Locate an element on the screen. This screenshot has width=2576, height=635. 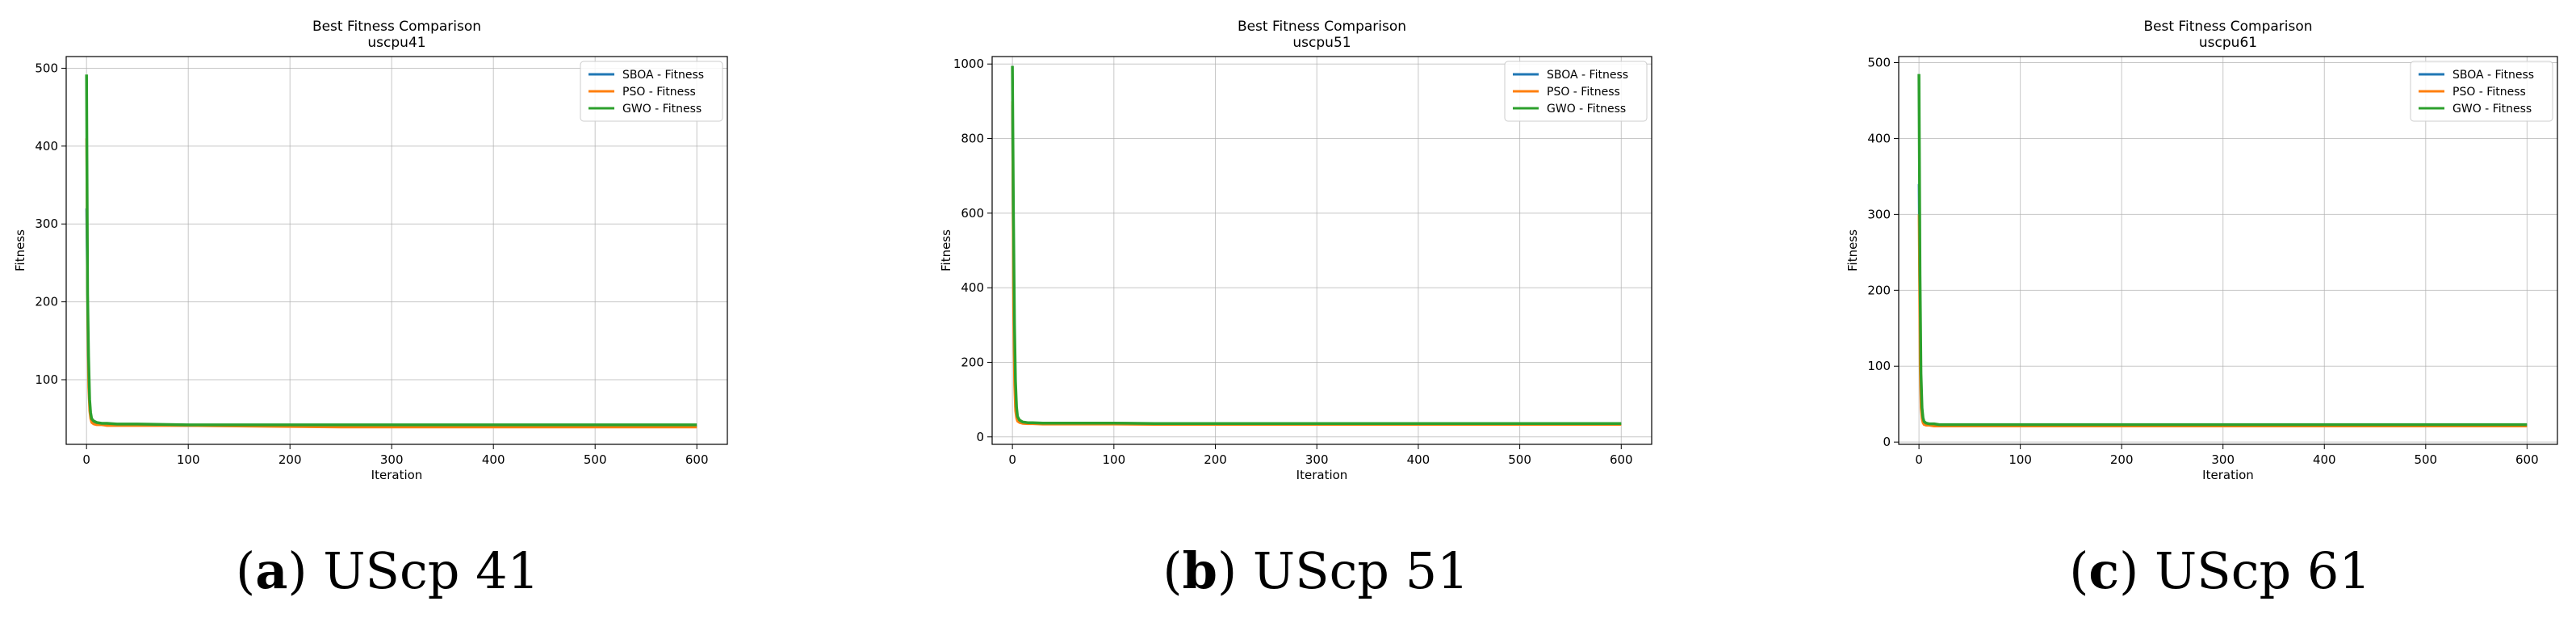
caption-text: ) UScp 41 is located at coordinates (413, 570).